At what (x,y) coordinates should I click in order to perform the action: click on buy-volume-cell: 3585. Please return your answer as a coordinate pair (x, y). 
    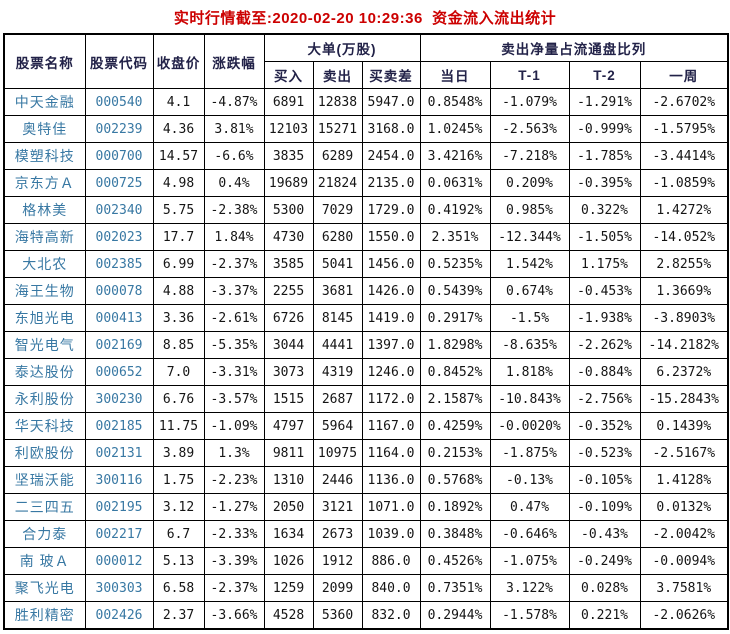
    Looking at the image, I should click on (288, 264).